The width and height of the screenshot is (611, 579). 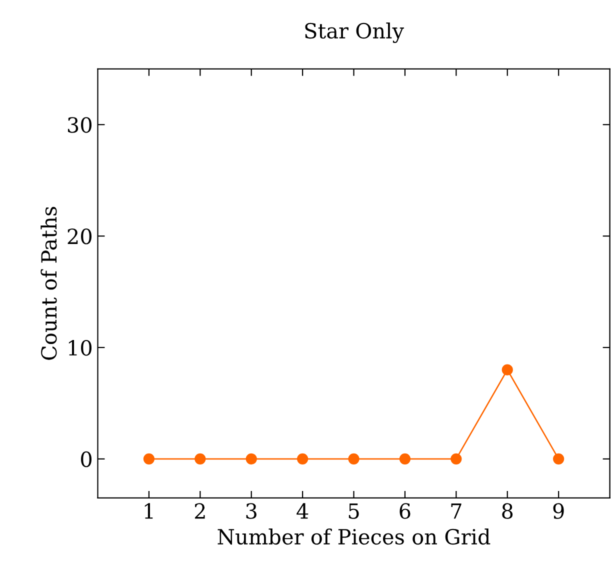 I want to click on x-tick-label: 7, so click(x=456, y=511).